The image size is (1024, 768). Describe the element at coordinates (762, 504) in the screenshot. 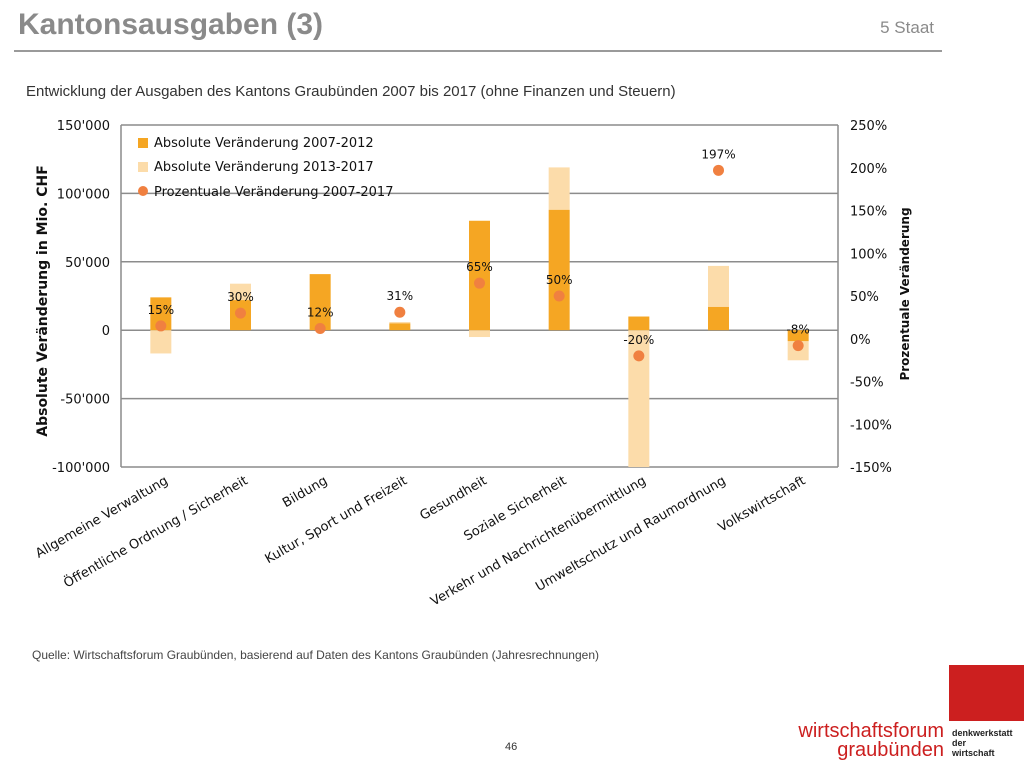

I see `x-tick-label: Volkswirtschaft` at that location.